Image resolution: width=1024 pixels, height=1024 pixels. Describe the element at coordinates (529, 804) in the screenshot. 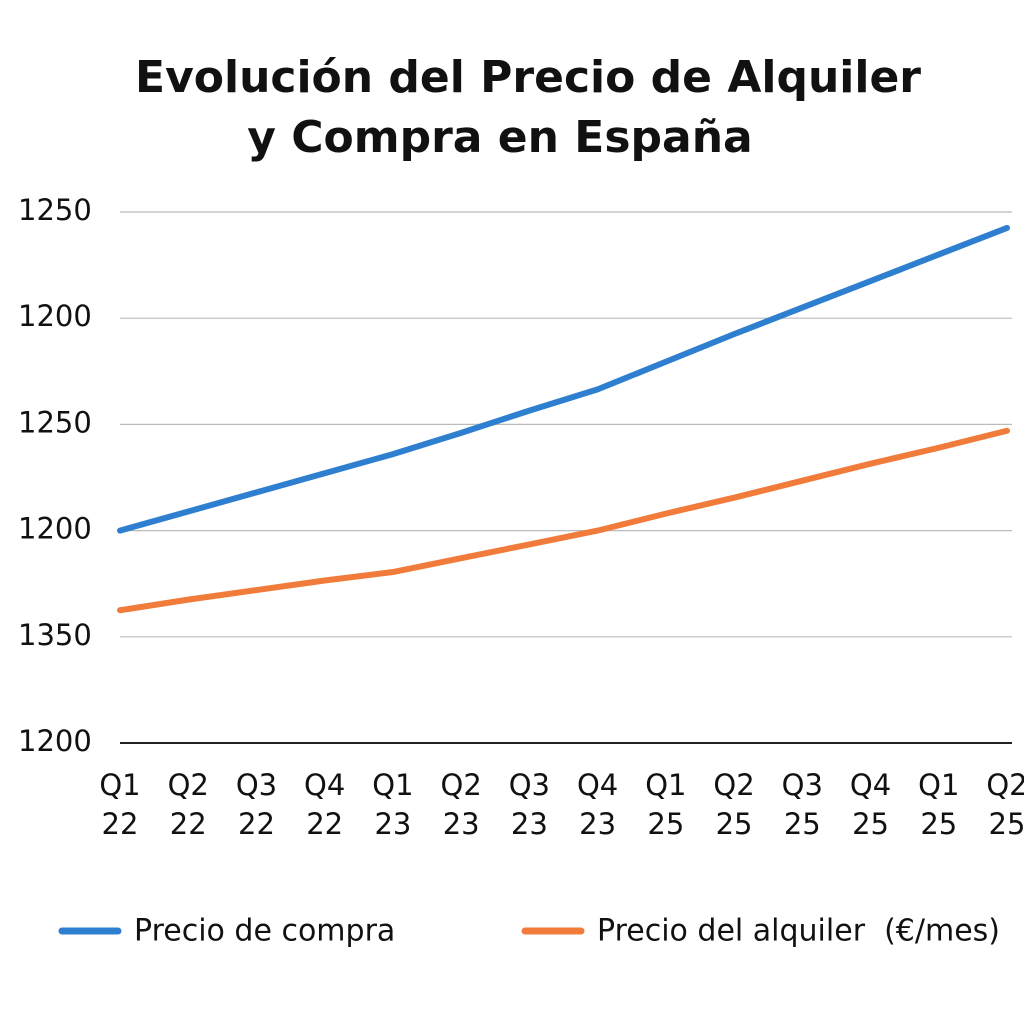

I see `x-tick-label: Q3 23` at that location.